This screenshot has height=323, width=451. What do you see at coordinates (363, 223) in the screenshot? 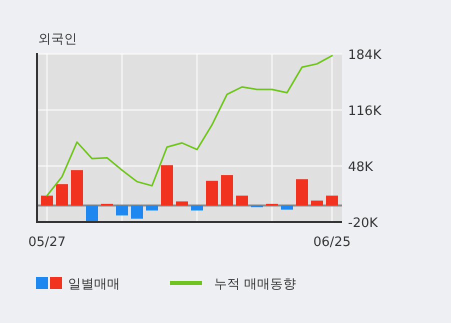
I see `y-tick-label: -20K` at bounding box center [363, 223].